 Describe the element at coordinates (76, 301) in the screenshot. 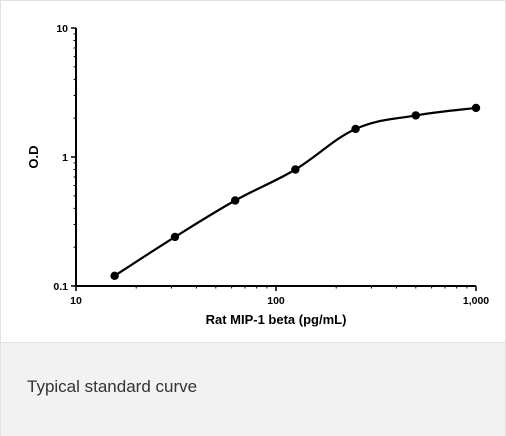

I see `x-tick-label: 10` at that location.